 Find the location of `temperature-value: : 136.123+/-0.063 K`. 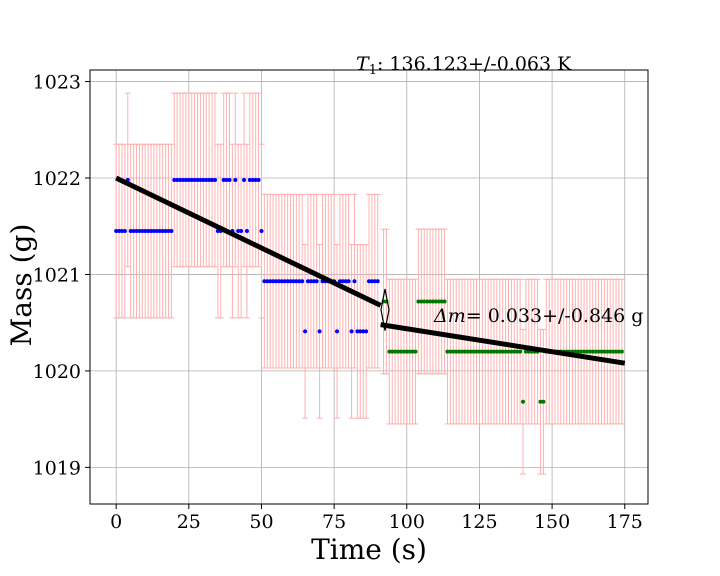

temperature-value: : 136.123+/-0.063 K is located at coordinates (474, 64).